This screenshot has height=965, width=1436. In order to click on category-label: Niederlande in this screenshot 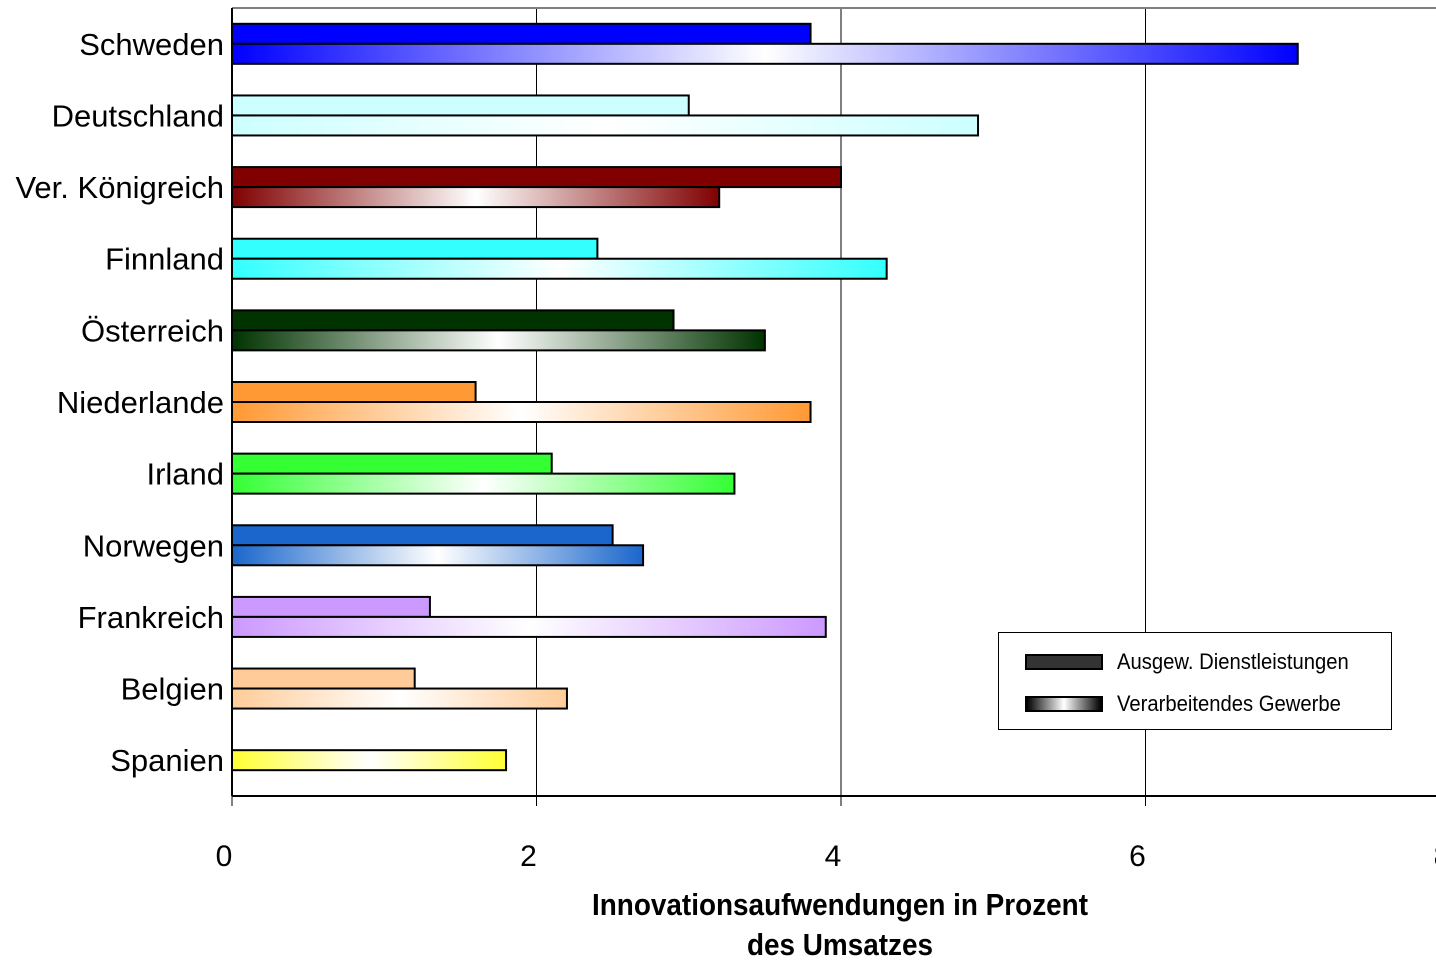, I will do `click(140, 402)`.